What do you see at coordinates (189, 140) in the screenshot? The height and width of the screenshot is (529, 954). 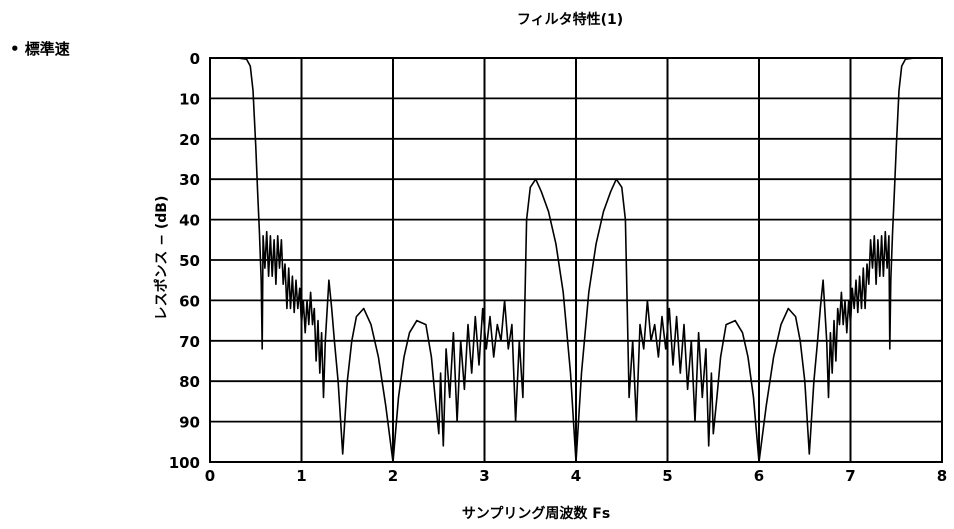 I see `y-tick-label: 20` at bounding box center [189, 140].